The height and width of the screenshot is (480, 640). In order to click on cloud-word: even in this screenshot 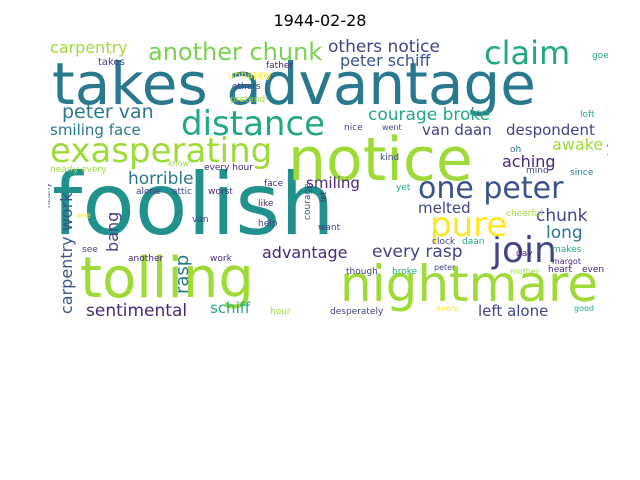, I will do `click(593, 270)`.